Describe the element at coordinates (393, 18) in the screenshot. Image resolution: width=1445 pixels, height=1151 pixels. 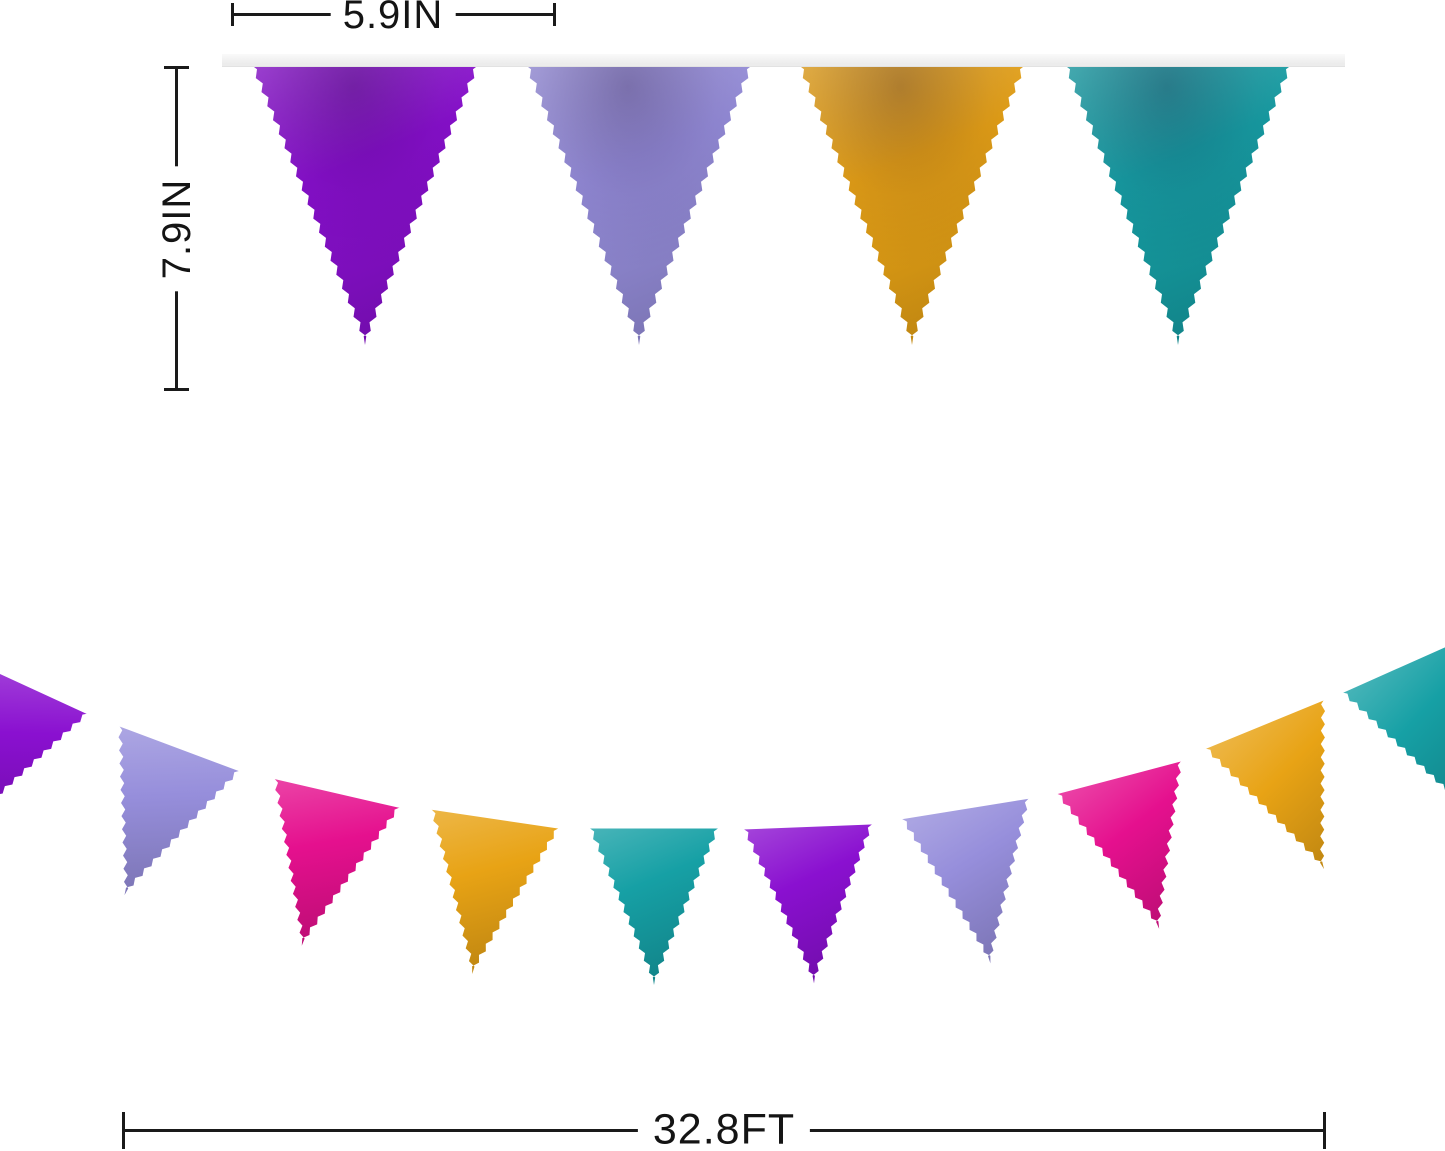
I see `flag-width-label: 5.9IN` at that location.